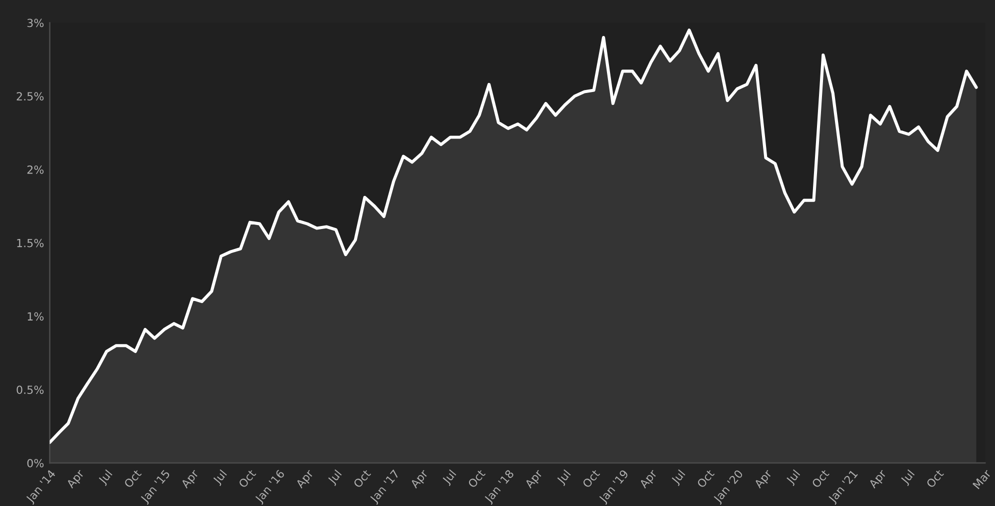  What do you see at coordinates (36, 316) in the screenshot?
I see `y-tick-label: 1%` at bounding box center [36, 316].